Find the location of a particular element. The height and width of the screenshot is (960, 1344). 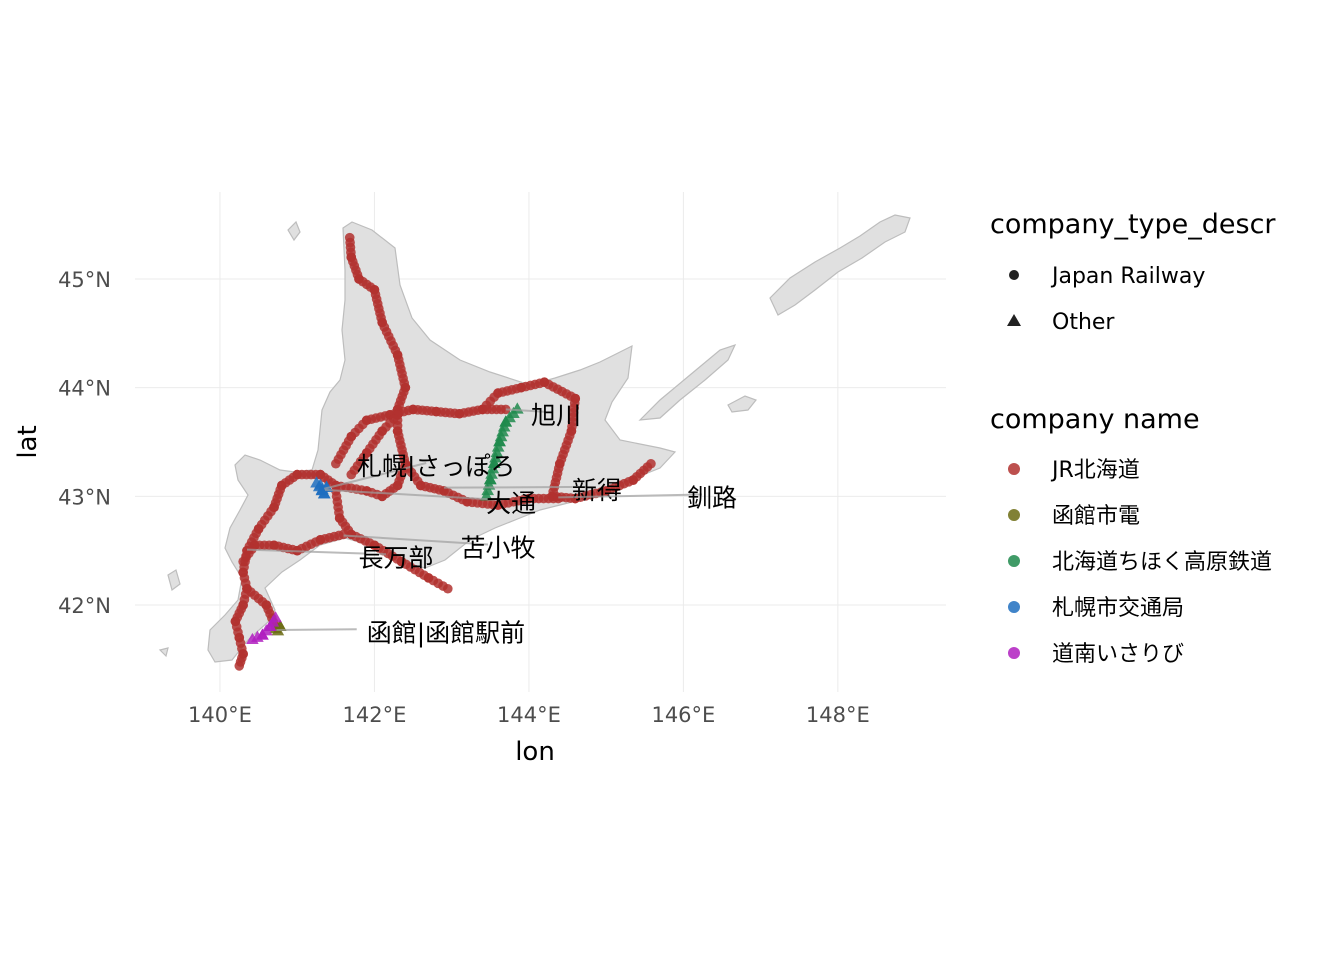

legend-color-label: 札幌市交通局 is located at coordinates (1118, 608).